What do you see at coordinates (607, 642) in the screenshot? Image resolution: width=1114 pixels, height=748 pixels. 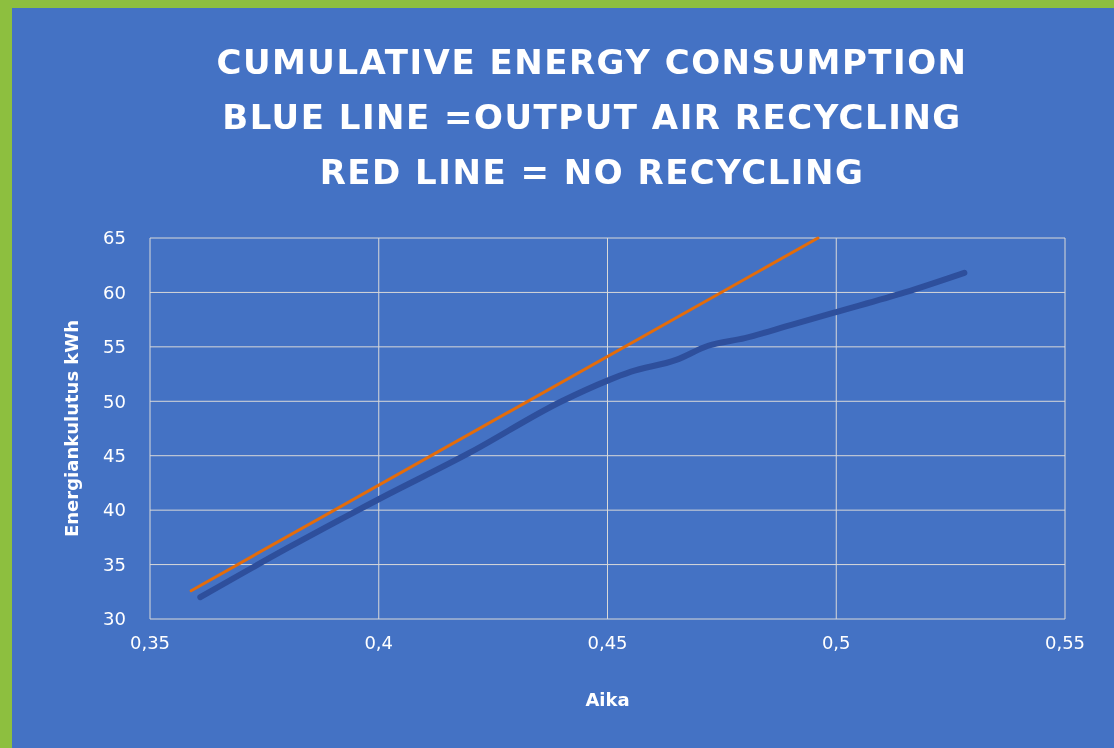 I see `x-tick-label: 0,45` at bounding box center [607, 642].